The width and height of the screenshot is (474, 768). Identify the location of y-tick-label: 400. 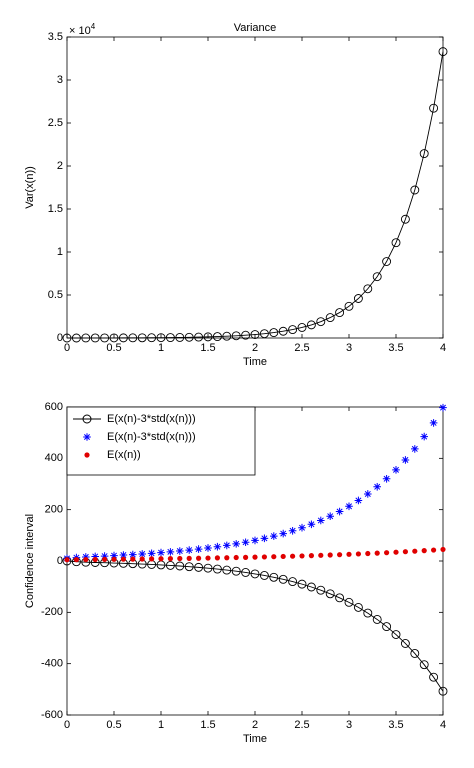
(54, 458).